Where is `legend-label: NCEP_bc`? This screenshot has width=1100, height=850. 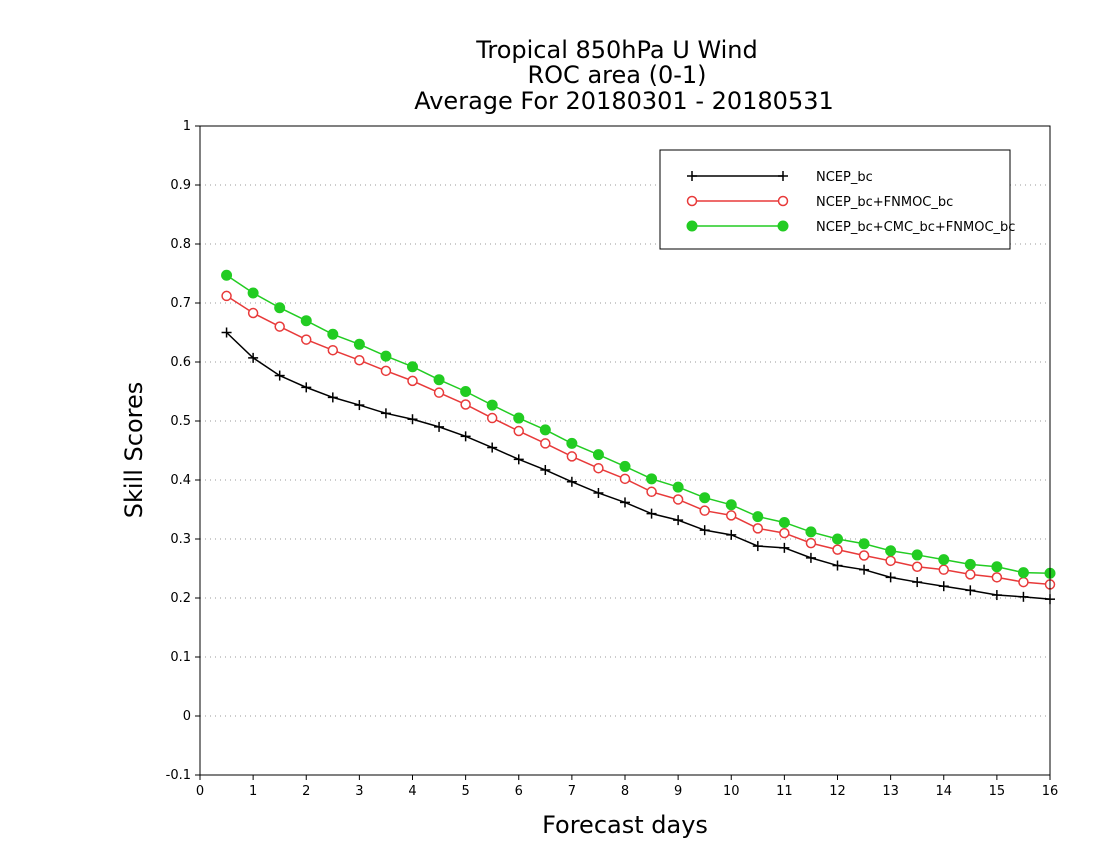 legend-label: NCEP_bc is located at coordinates (844, 177).